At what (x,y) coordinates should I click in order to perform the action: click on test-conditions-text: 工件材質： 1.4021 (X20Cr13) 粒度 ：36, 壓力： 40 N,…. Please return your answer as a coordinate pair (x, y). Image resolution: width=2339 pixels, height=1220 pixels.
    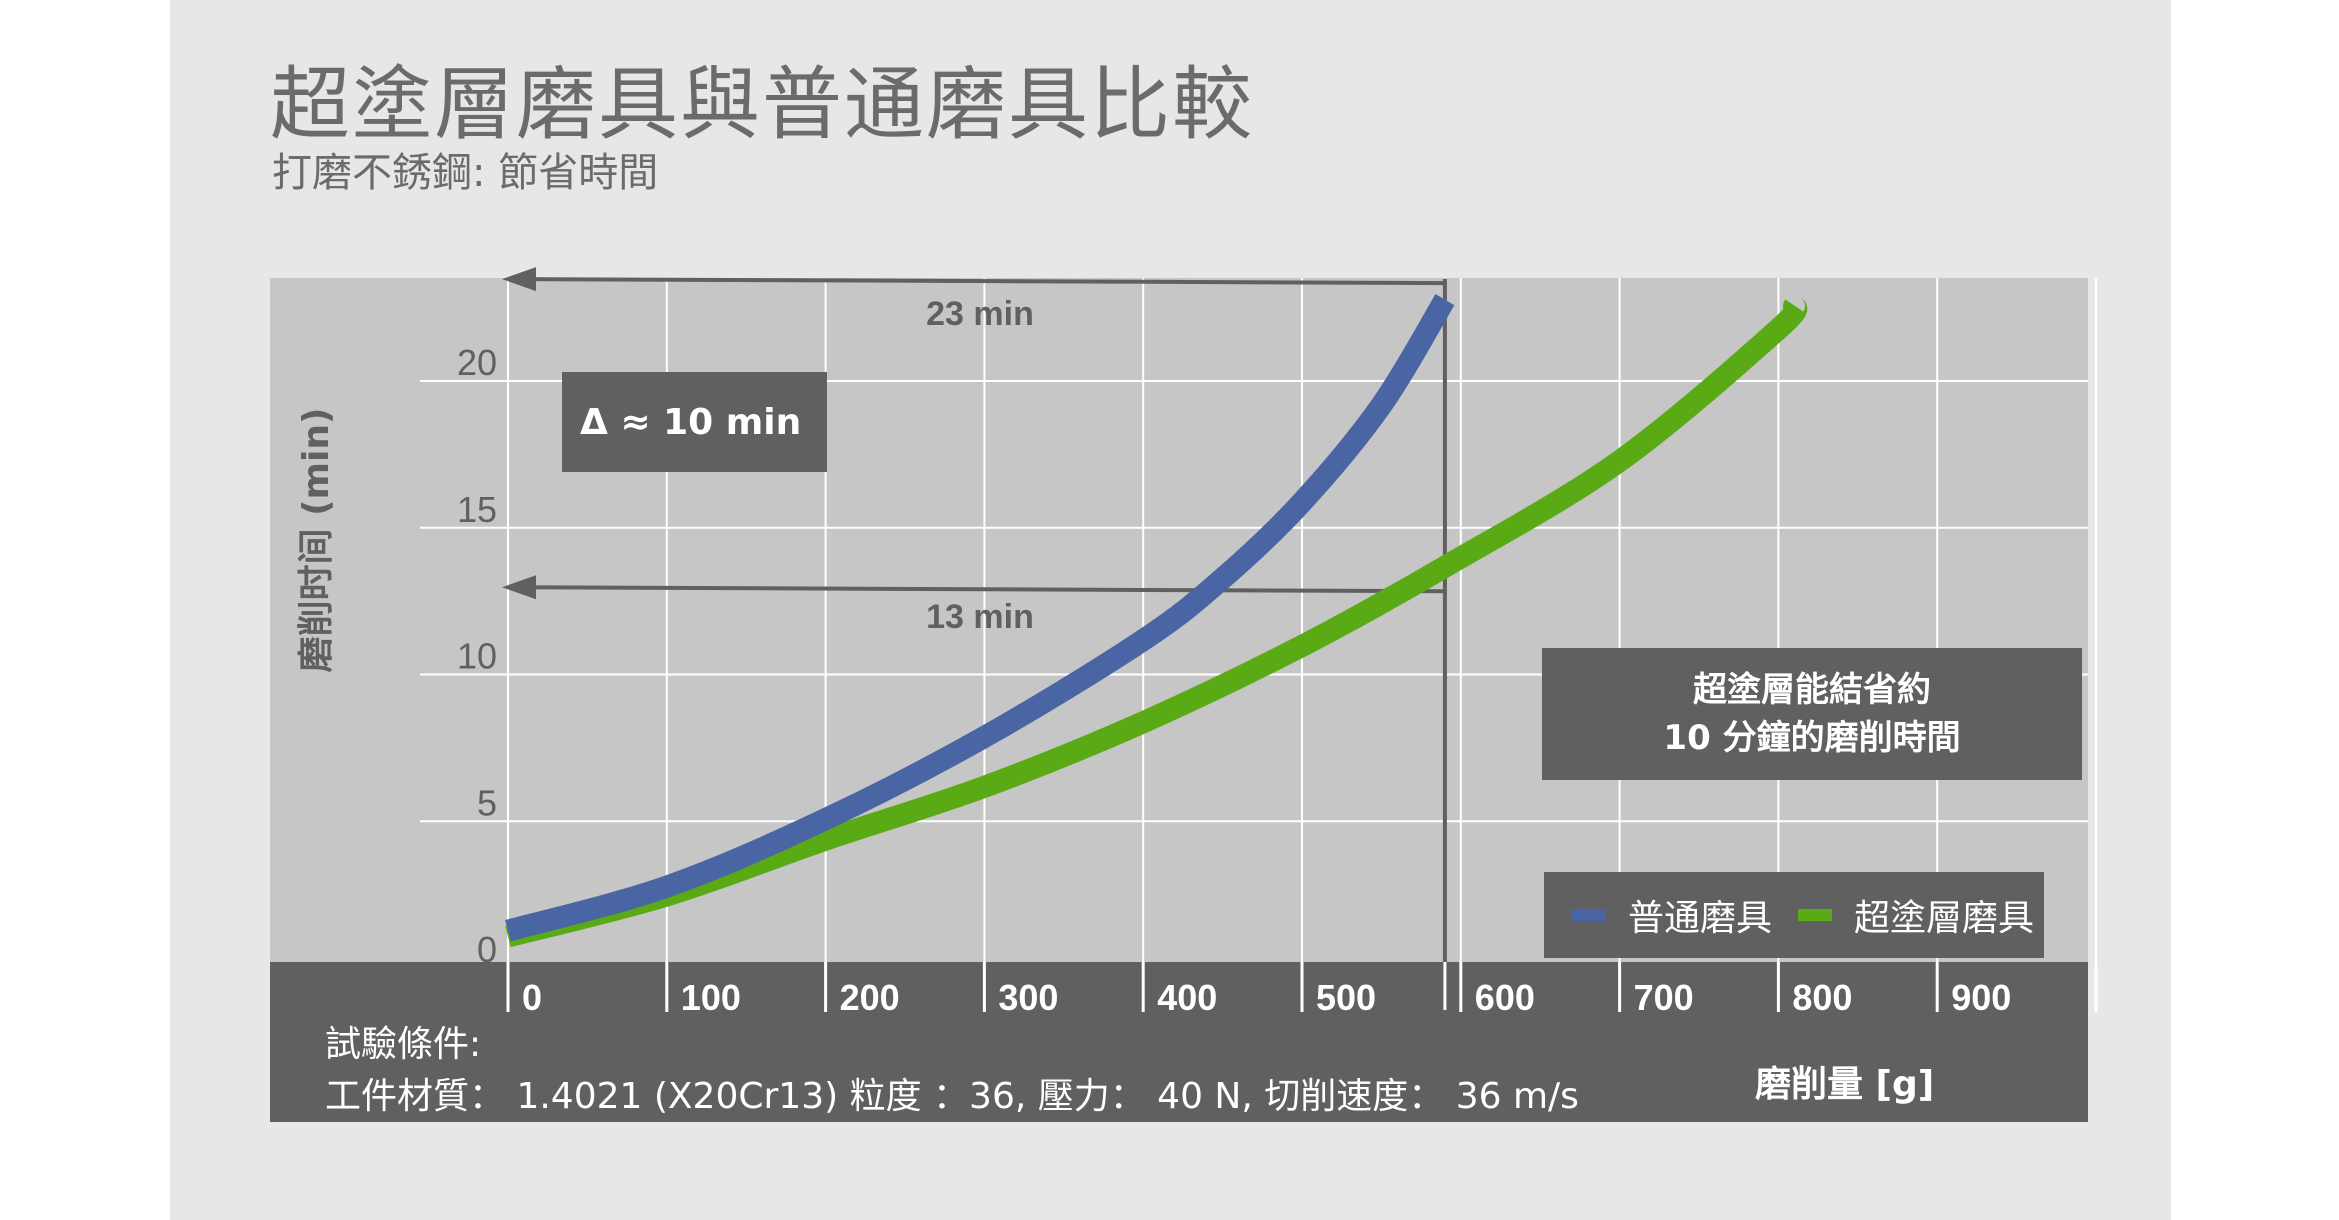
    Looking at the image, I should click on (952, 1096).